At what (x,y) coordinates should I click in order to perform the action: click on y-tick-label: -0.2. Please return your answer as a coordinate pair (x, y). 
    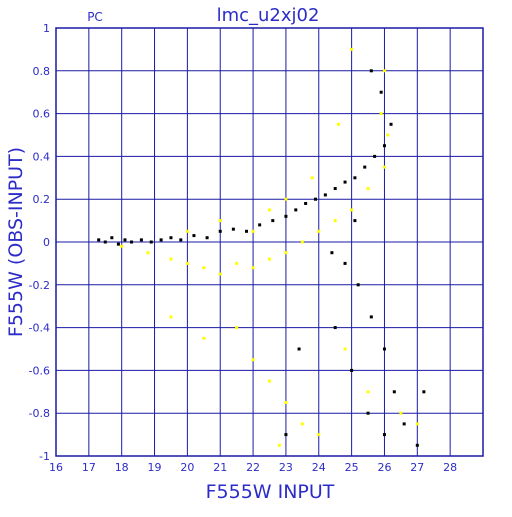
    Looking at the image, I should click on (39, 285).